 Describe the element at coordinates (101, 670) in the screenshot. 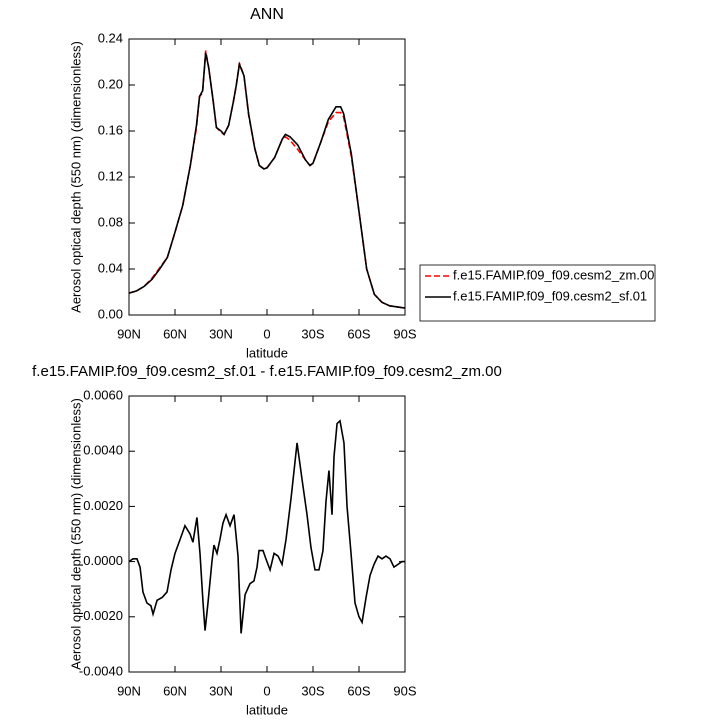

I see `y-tick-label: -0.0040` at that location.